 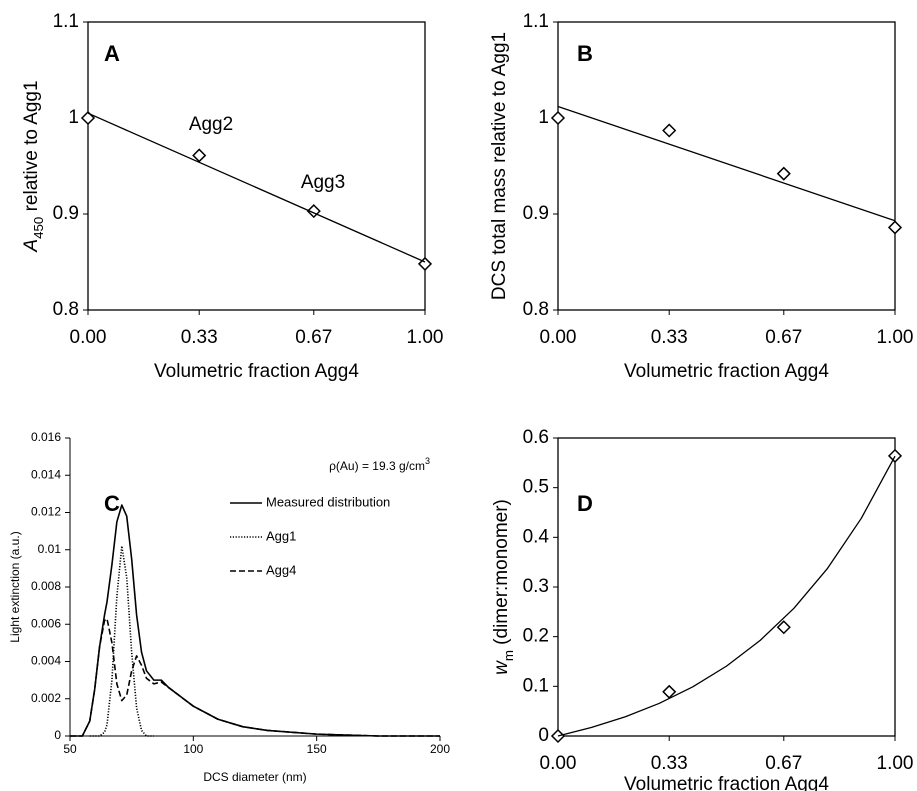 I want to click on y-label-part: A, so click(x=31, y=246).